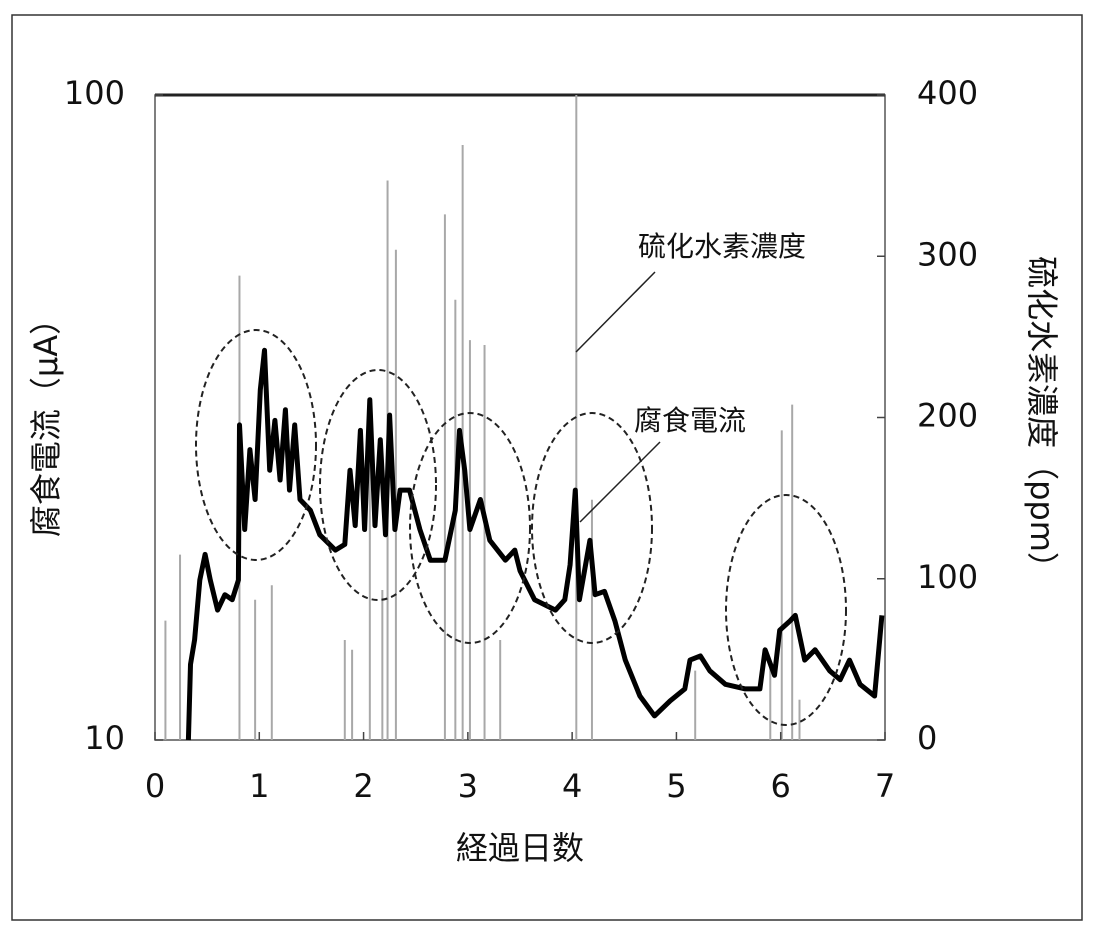 The image size is (1100, 939). Describe the element at coordinates (947, 577) in the screenshot. I see `y2-tick-label: 100` at that location.